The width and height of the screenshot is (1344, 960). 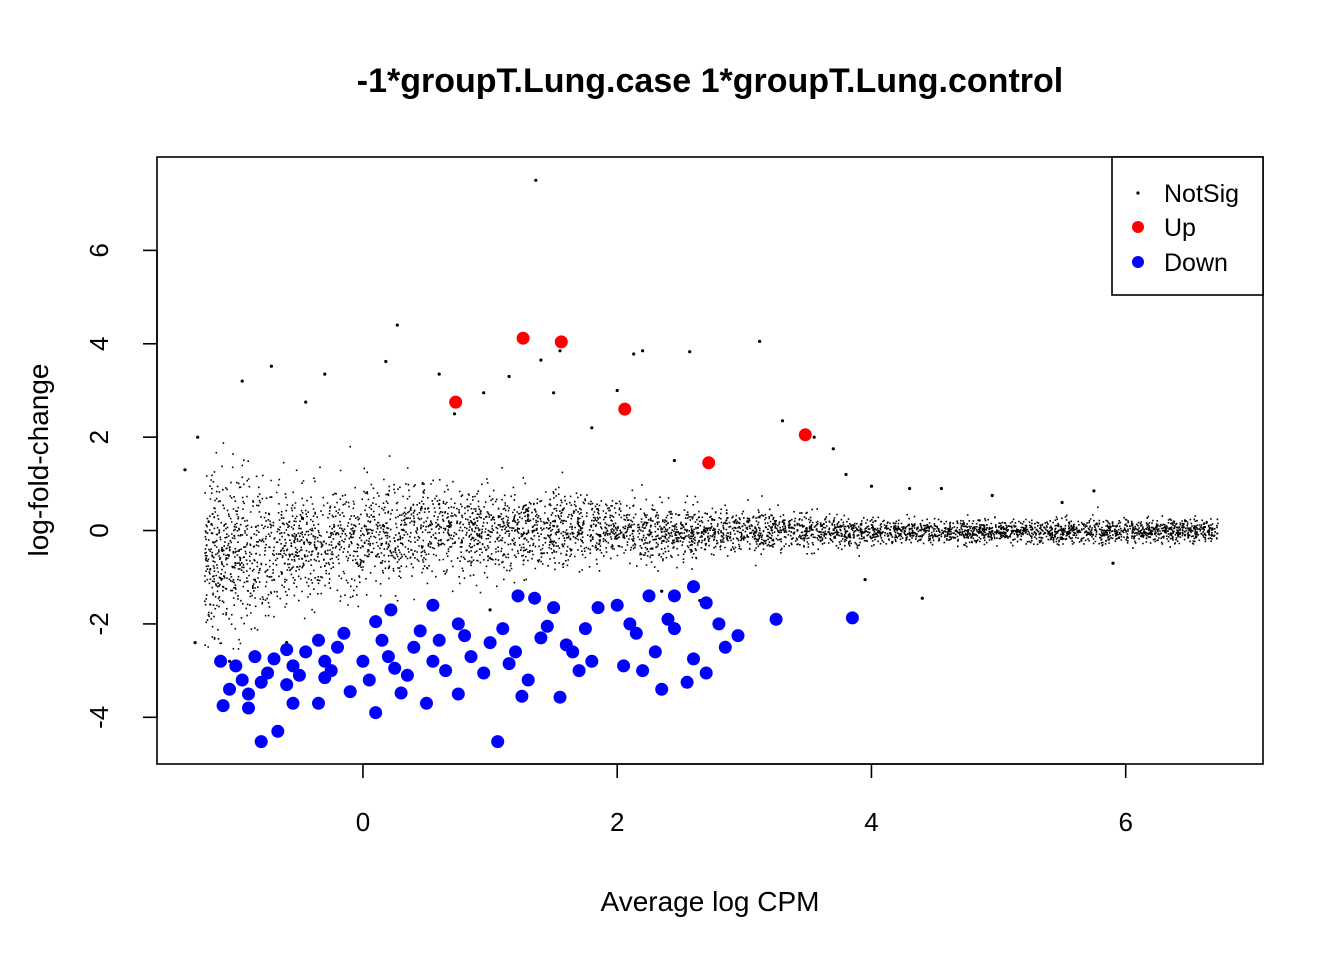 I want to click on legend: NotSig Up Down, so click(x=1187, y=226).